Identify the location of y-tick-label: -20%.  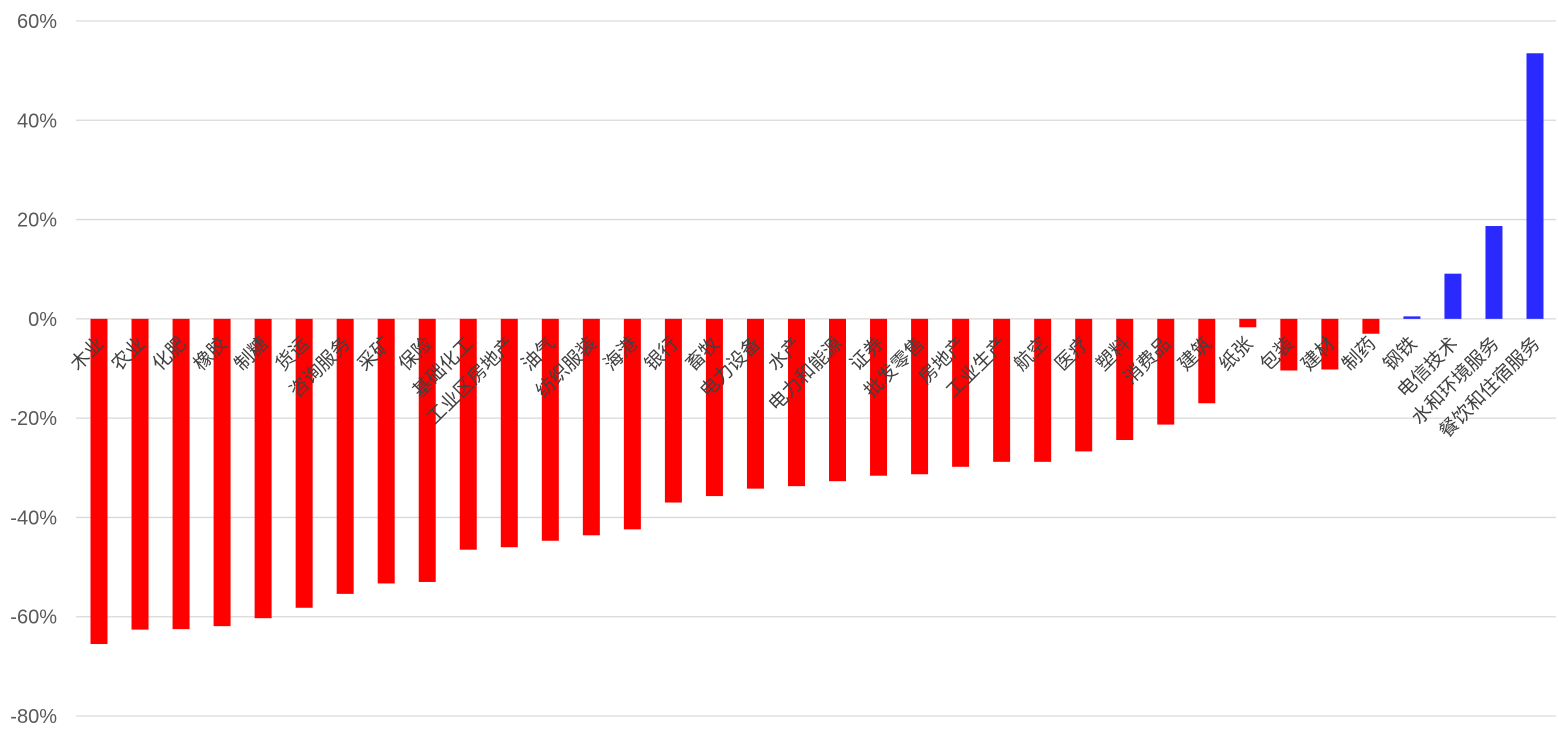
(33, 419).